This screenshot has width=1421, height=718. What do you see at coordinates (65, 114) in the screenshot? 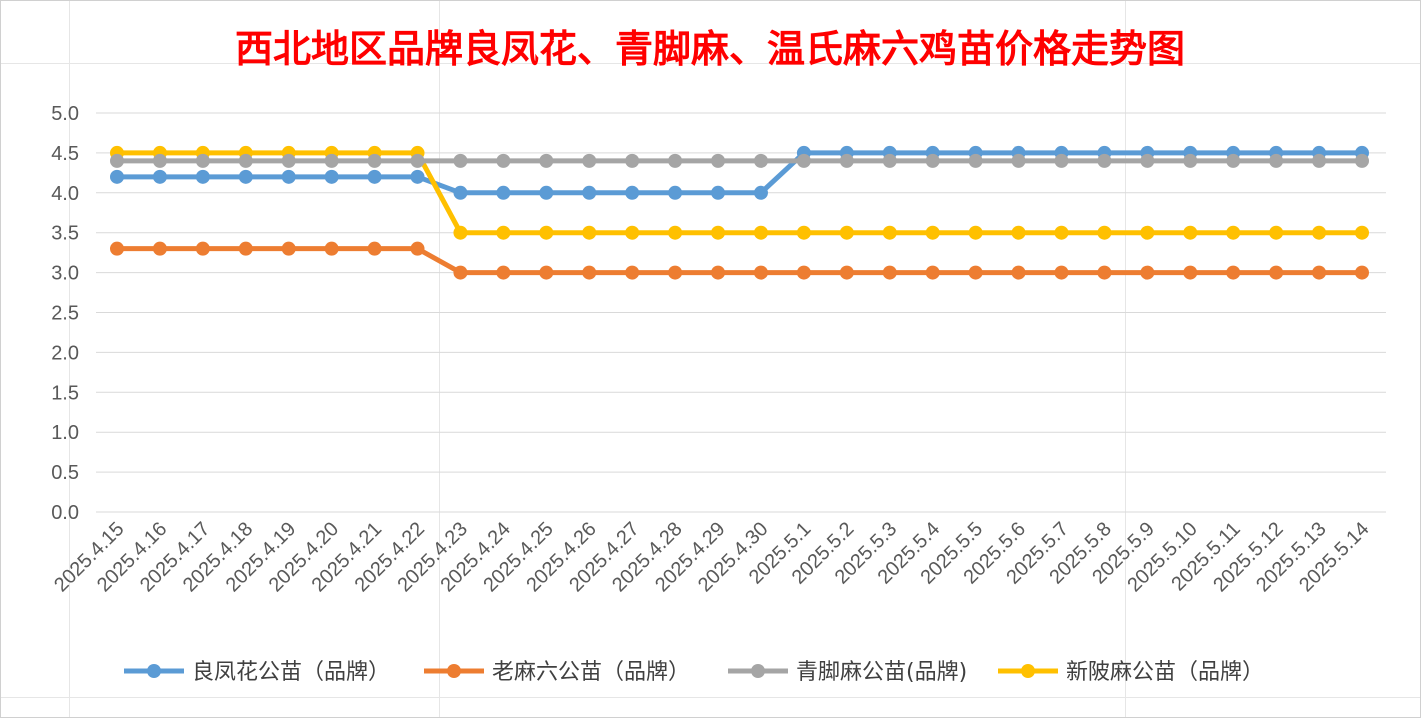
I see `y-tick-label: 5.0` at bounding box center [65, 114].